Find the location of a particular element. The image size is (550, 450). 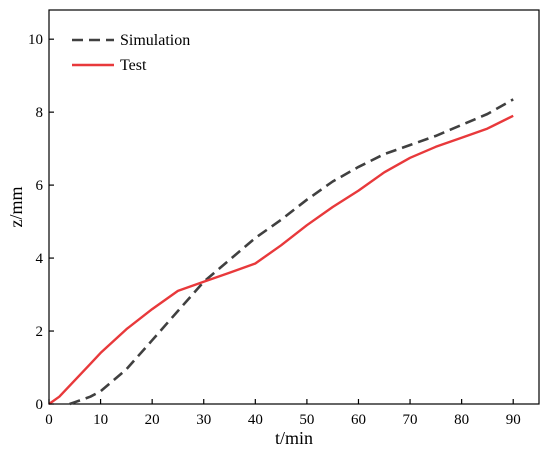

y-tick-label: 2 is located at coordinates (40, 332).